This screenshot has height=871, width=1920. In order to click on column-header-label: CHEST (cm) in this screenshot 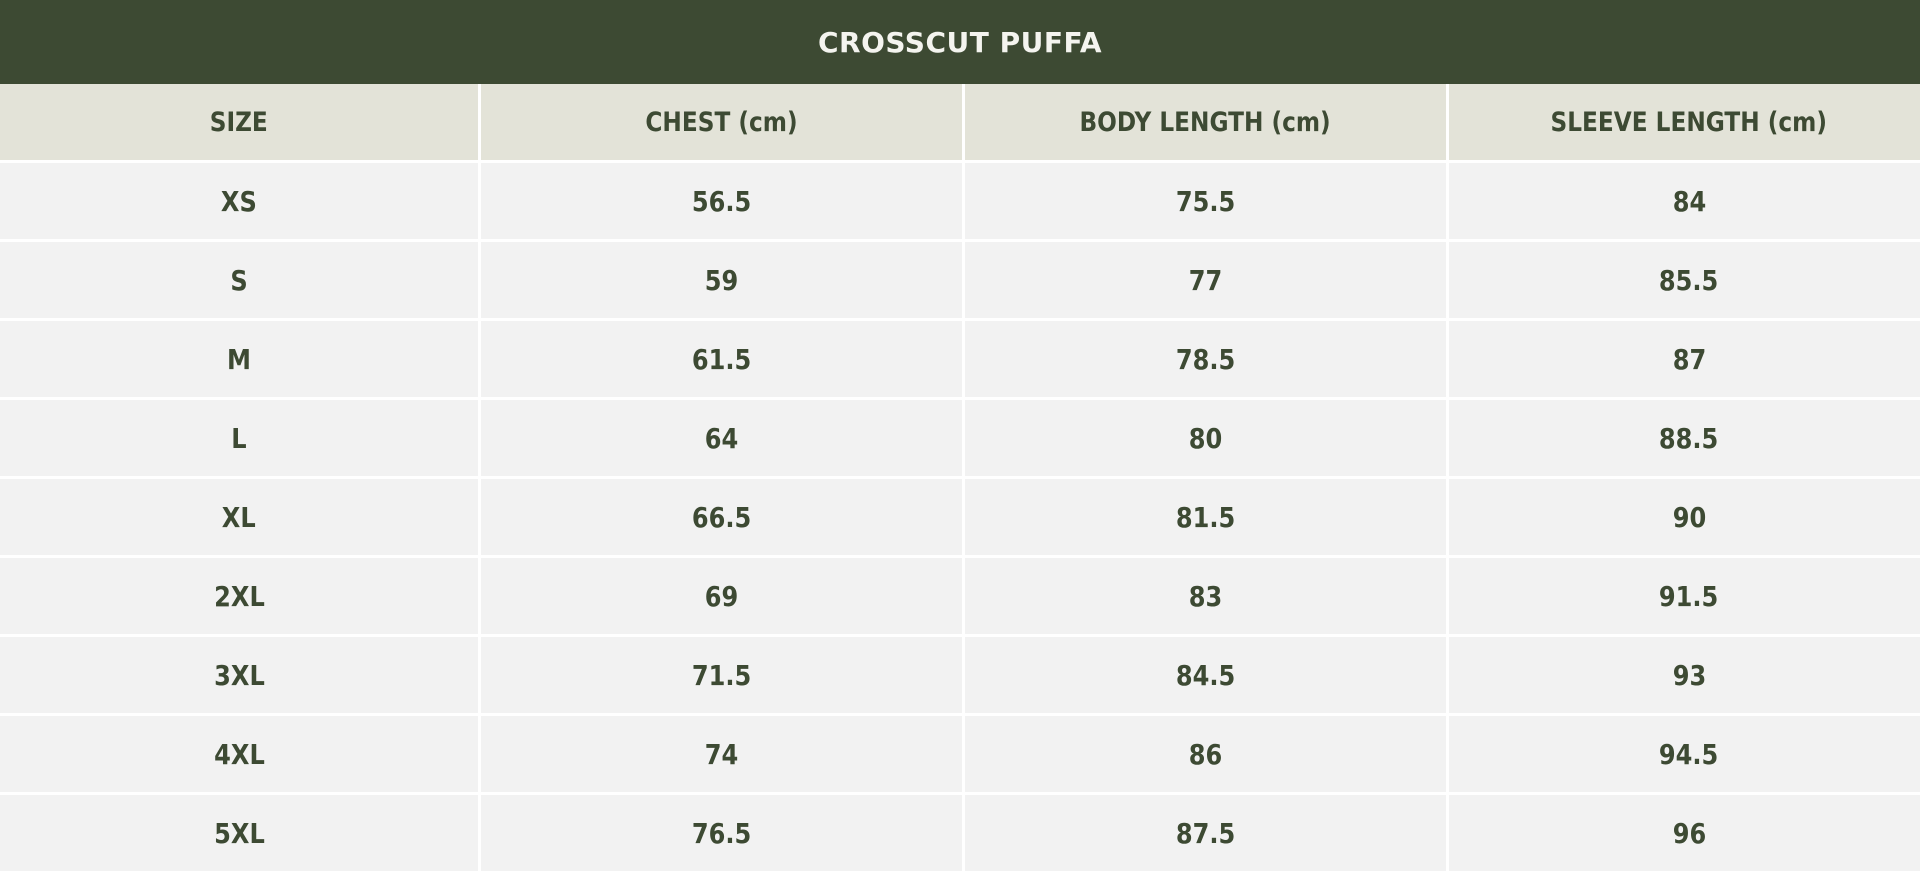, I will do `click(721, 122)`.